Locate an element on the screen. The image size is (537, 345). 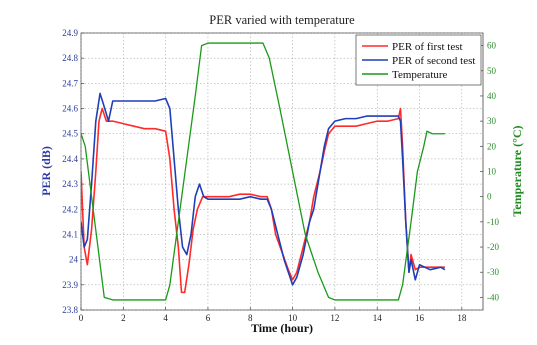
y-tick-label: 24.4 is located at coordinates (70, 159).